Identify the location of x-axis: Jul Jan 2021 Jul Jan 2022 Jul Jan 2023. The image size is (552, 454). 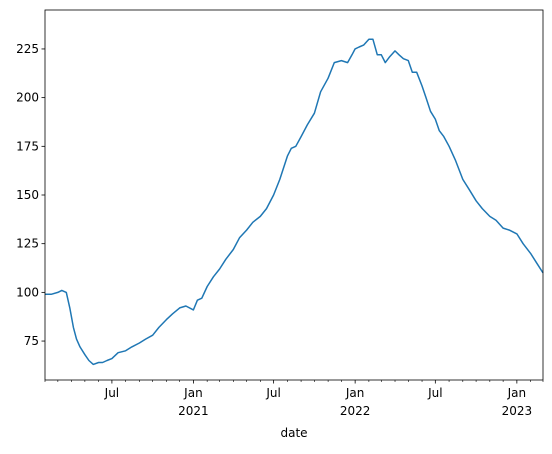
(294, 399).